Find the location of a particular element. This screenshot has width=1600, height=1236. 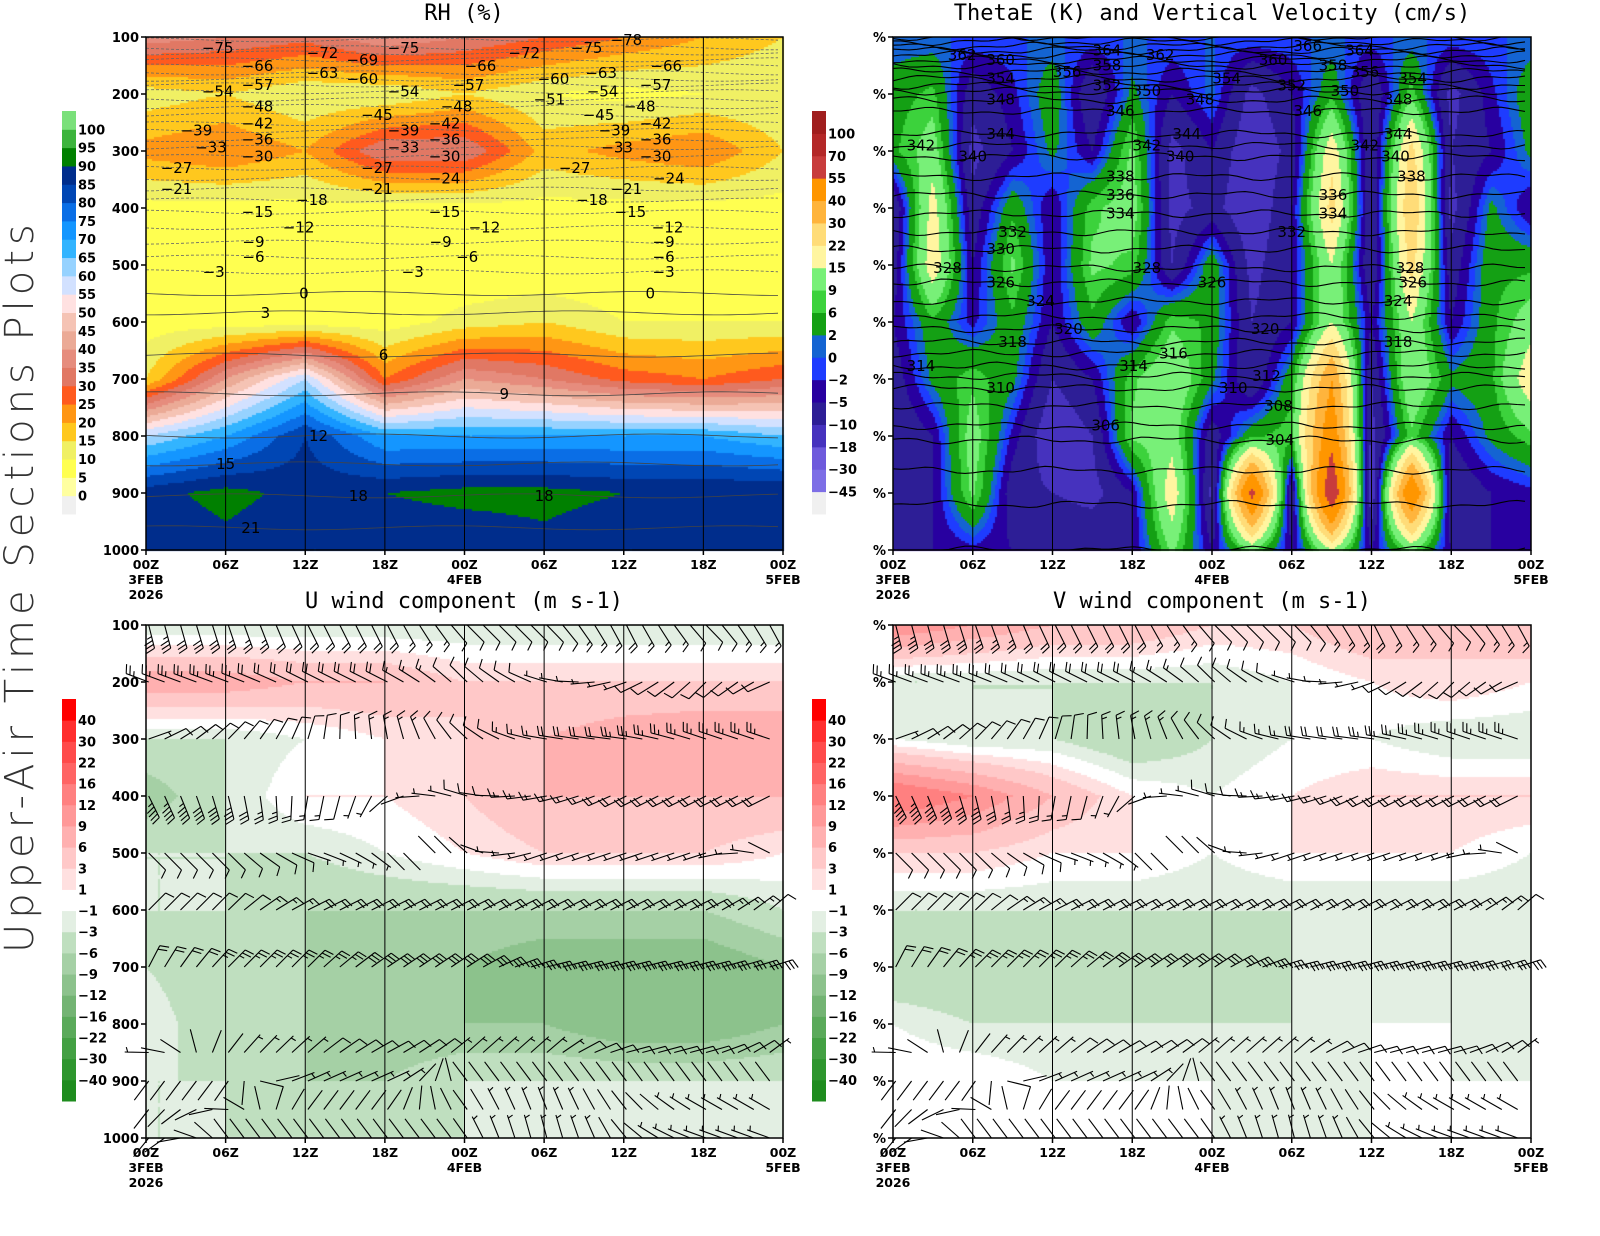

contour-label: 346 is located at coordinates (1307, 111).